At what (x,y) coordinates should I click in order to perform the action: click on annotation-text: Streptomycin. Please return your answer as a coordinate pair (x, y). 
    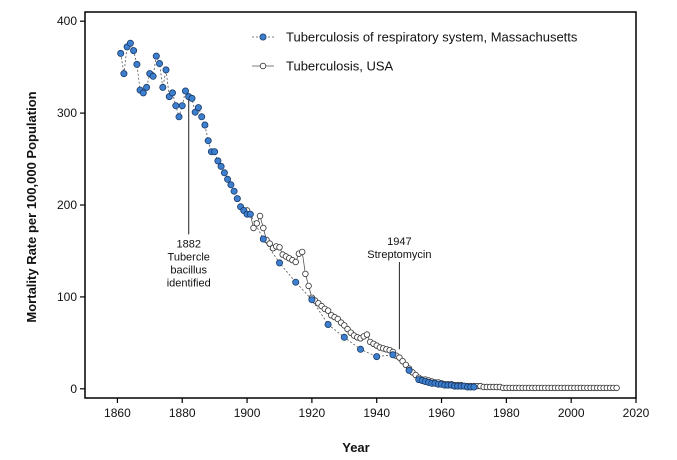
    Looking at the image, I should click on (399, 255).